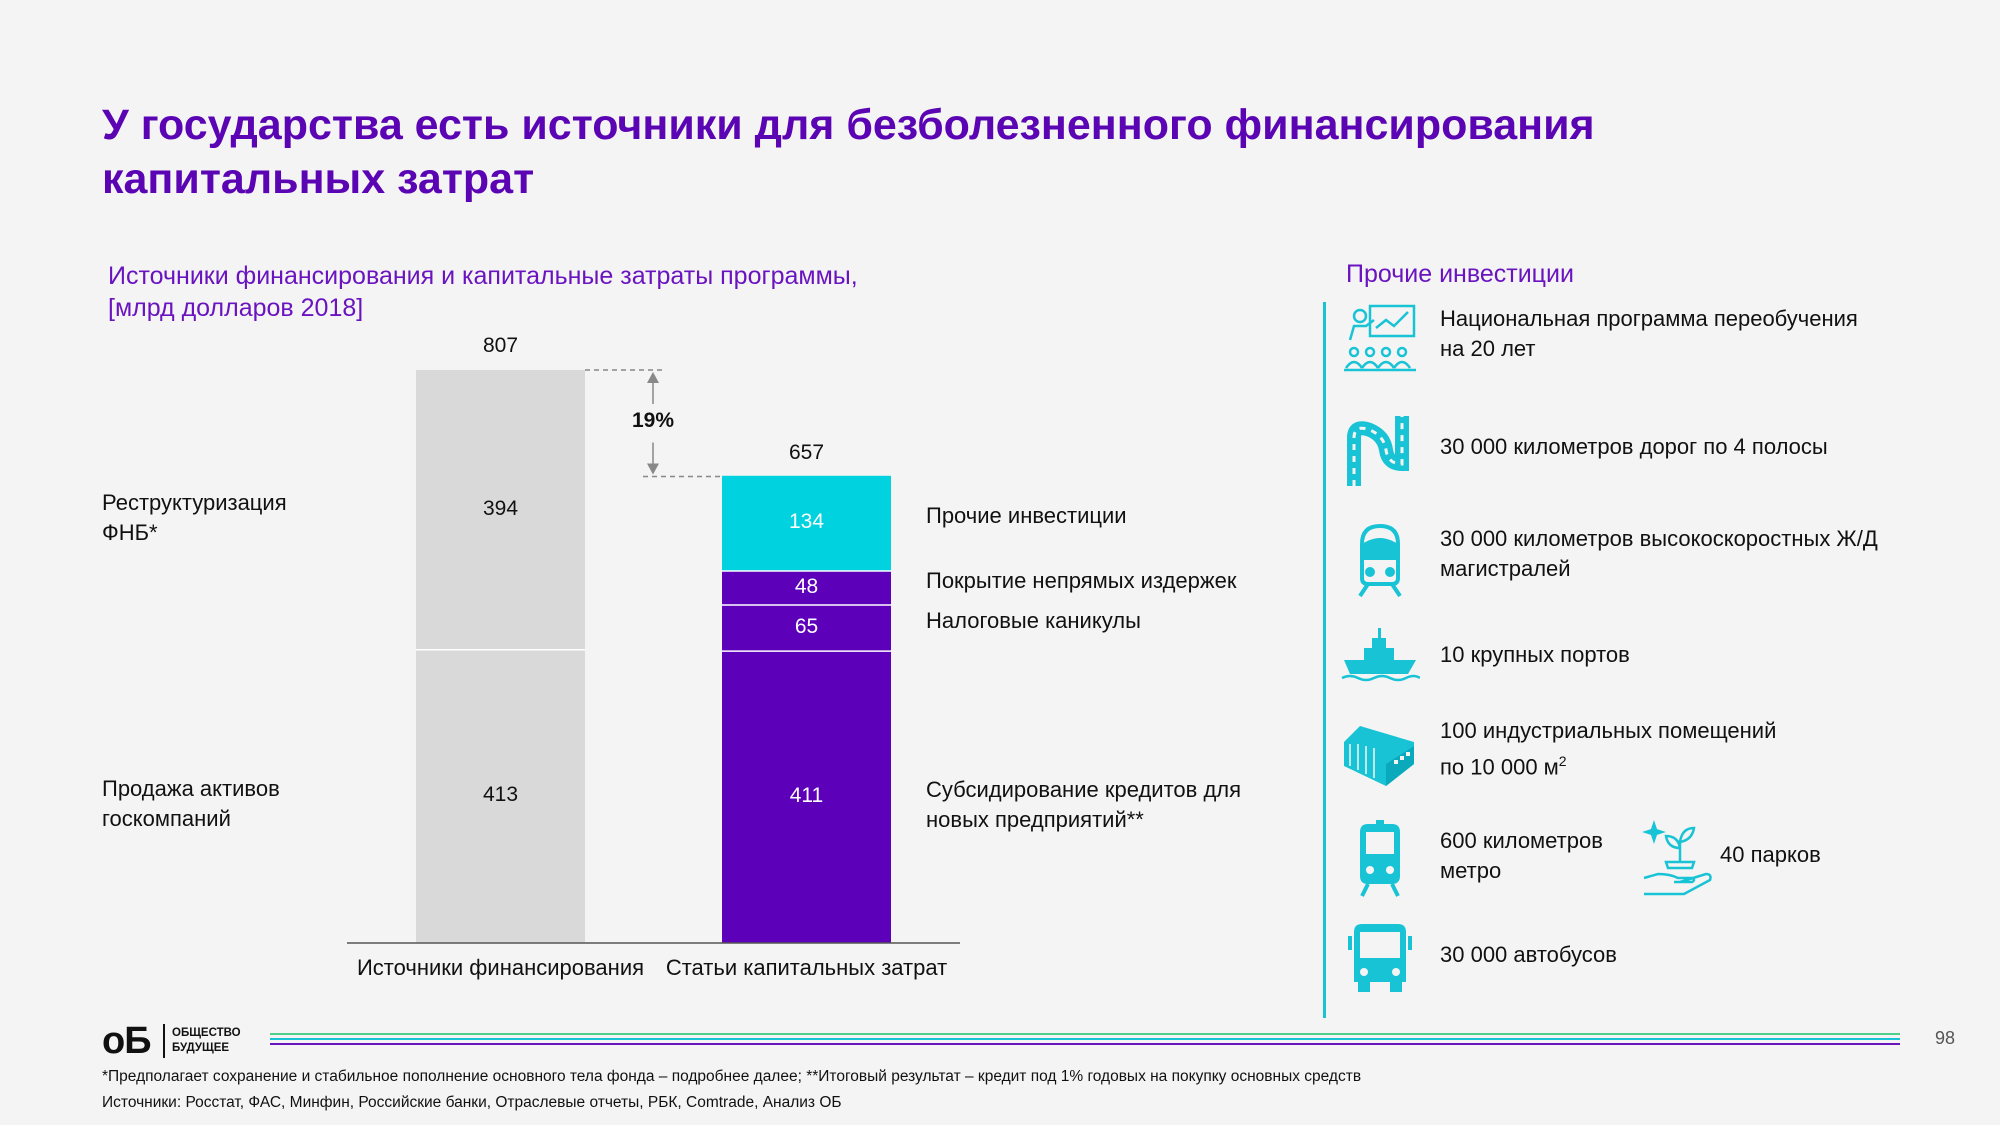 The width and height of the screenshot is (2000, 1125). What do you see at coordinates (1380, 338) in the screenshot?
I see `teacher-icon` at bounding box center [1380, 338].